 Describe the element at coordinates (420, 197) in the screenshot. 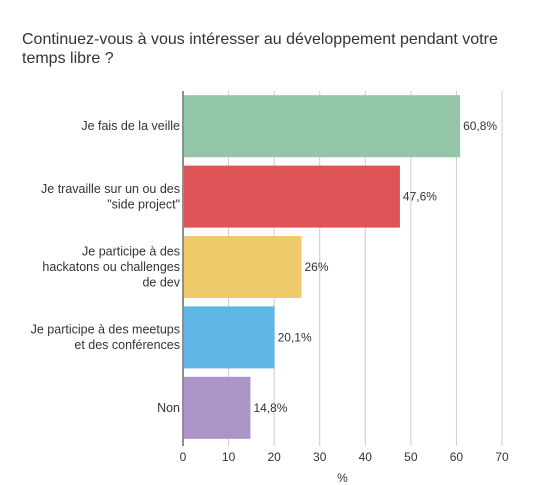

I see `bar-value-label: 47,6%` at that location.